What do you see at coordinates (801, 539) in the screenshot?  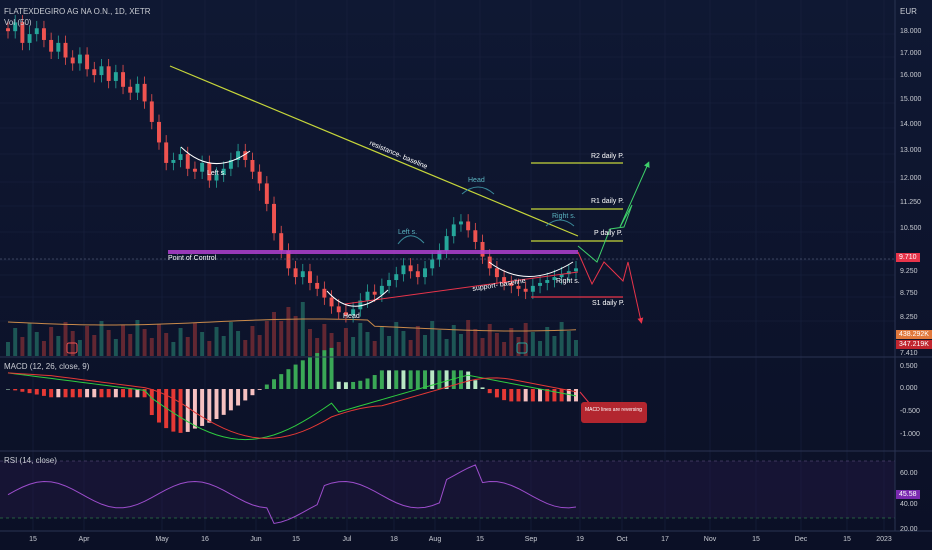 I see `x-tick: Dec` at bounding box center [801, 539].